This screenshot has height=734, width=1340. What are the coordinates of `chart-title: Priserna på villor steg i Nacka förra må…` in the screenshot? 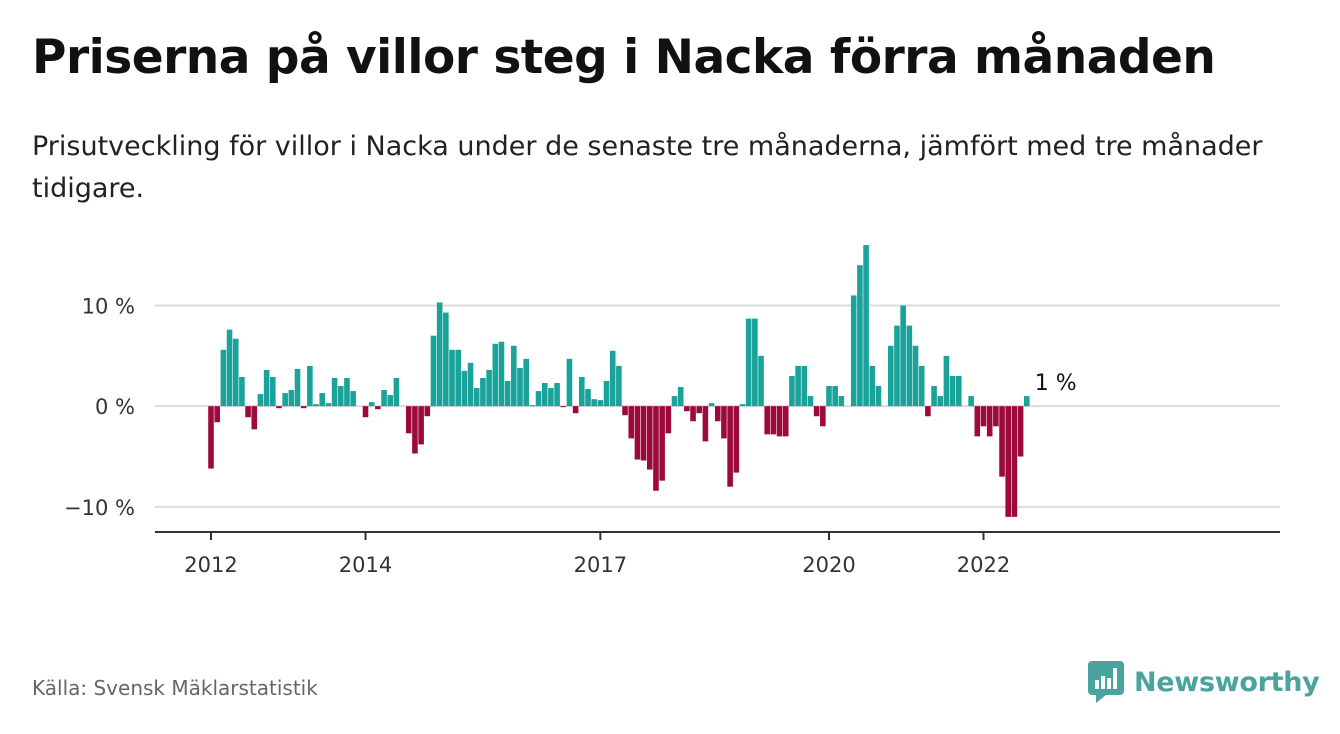 It's located at (624, 57).